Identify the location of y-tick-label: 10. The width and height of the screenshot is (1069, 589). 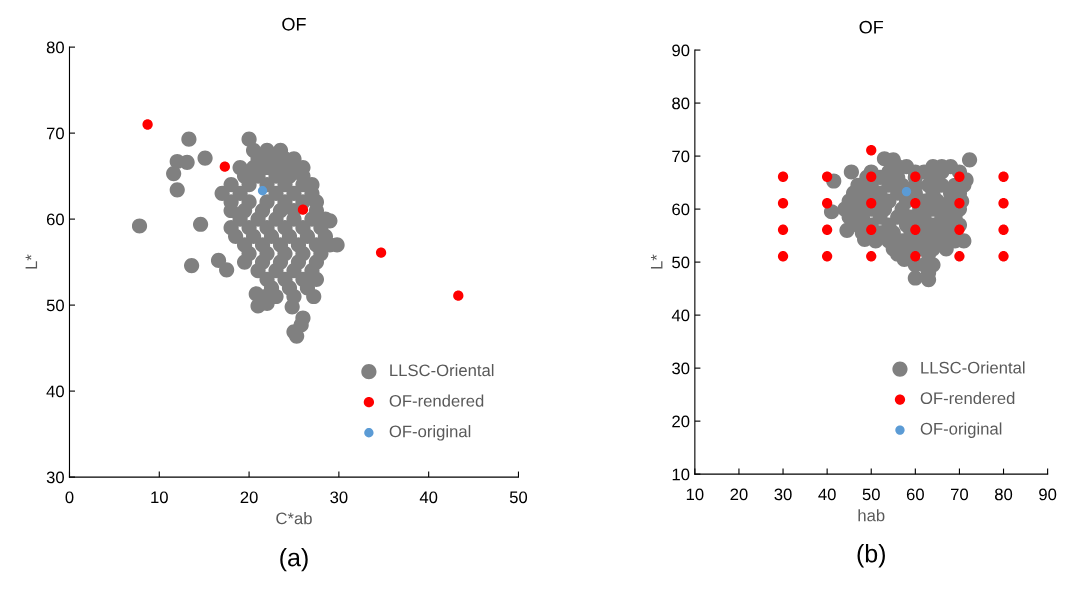
(681, 474).